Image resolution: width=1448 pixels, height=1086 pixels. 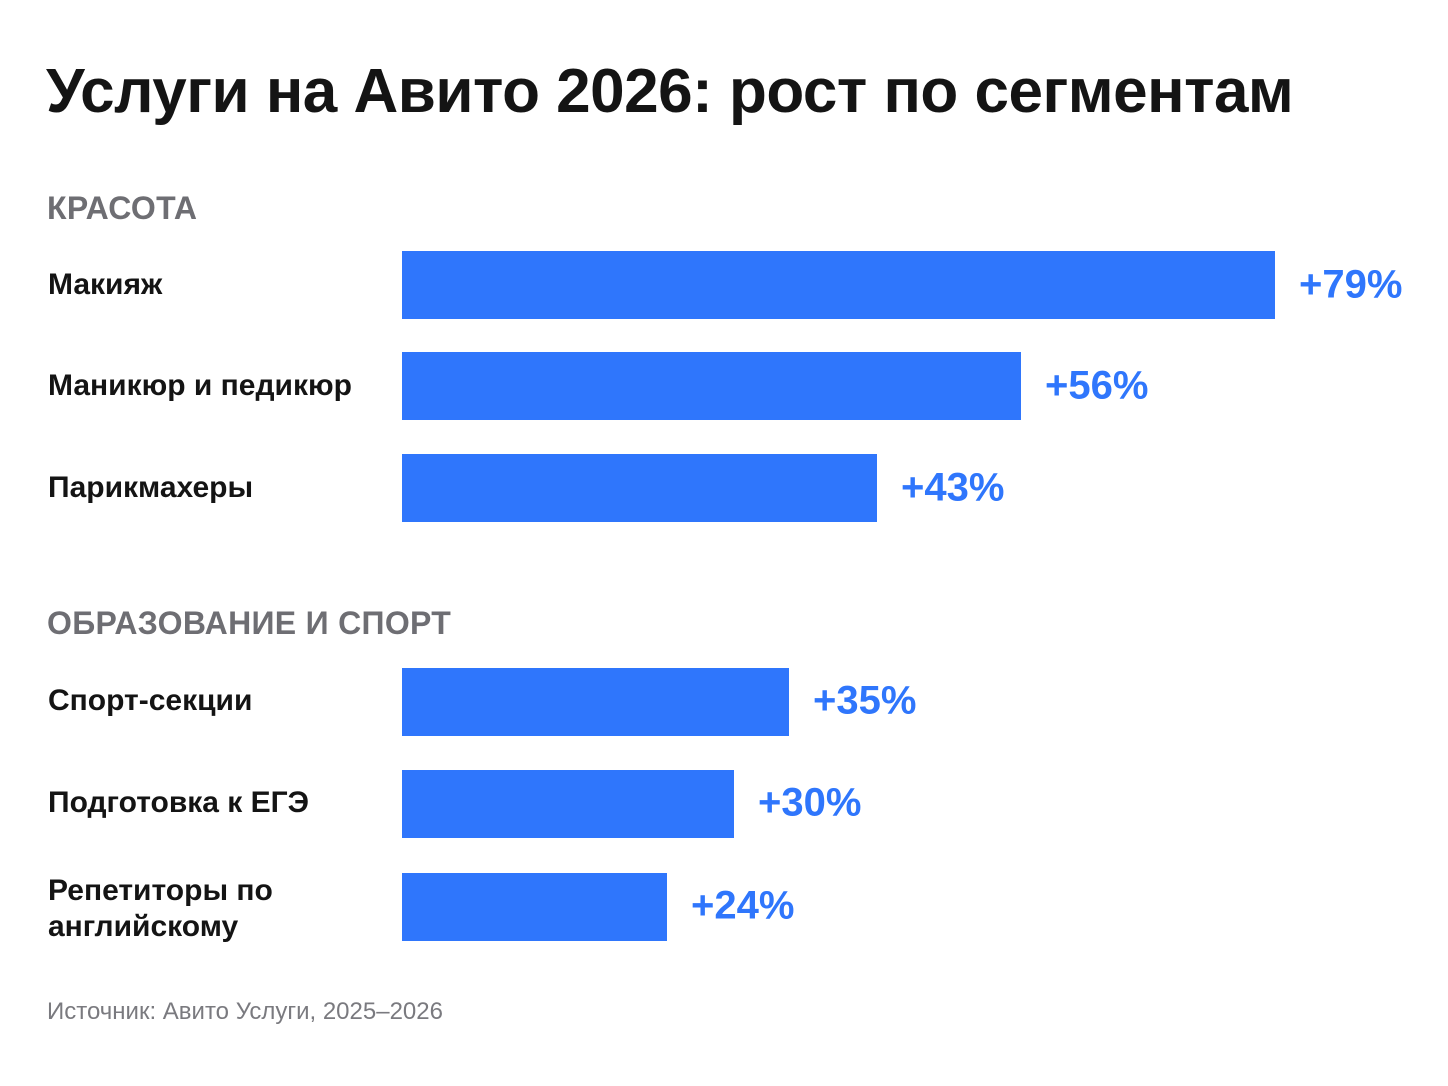 I want to click on bar-makeup, so click(x=838, y=285).